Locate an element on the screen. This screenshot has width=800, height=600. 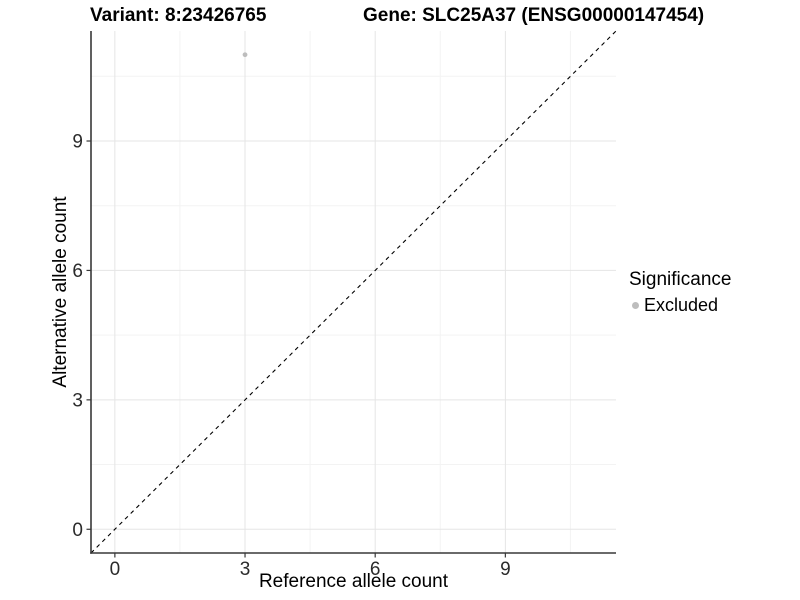
legend-item-excluded: Excluded is located at coordinates (680, 305).